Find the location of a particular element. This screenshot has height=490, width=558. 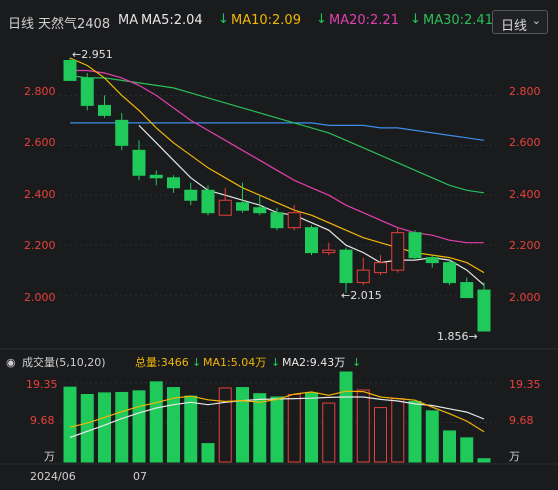

ma2-down-icon: ↓ is located at coordinates (275, 362).